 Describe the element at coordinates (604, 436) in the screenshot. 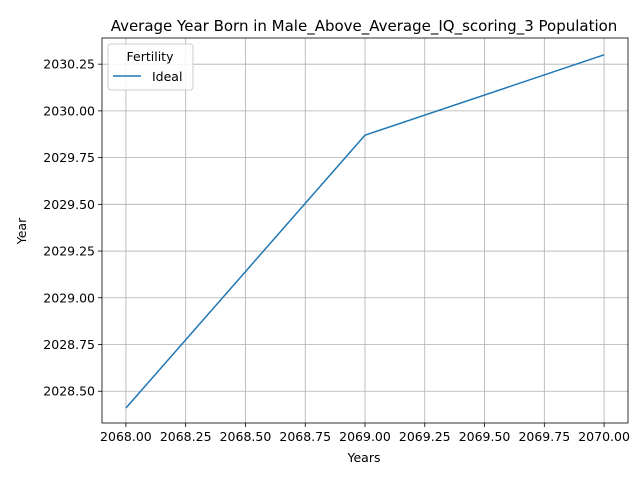

I see `x-tick-label: 2070.00` at that location.